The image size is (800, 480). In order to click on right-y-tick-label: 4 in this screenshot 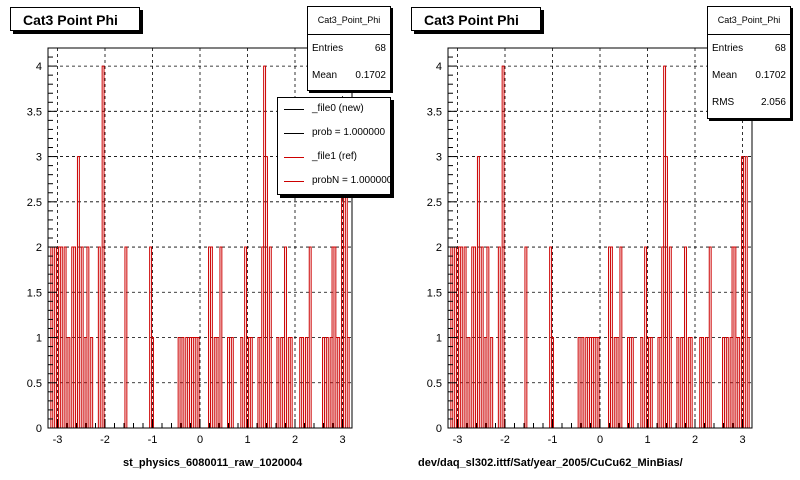, I will do `click(439, 67)`.